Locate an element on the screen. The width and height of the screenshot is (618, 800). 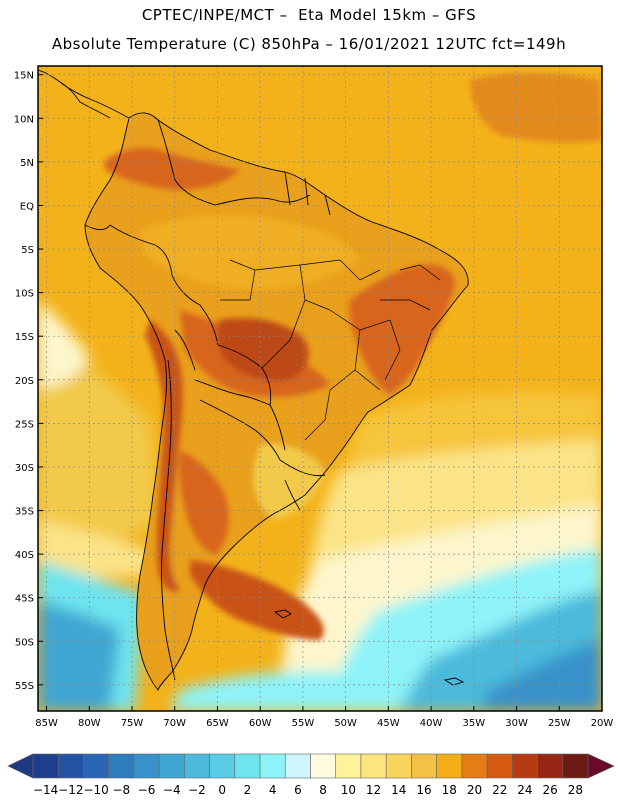
field-mild-uruguay is located at coordinates (289, 481).